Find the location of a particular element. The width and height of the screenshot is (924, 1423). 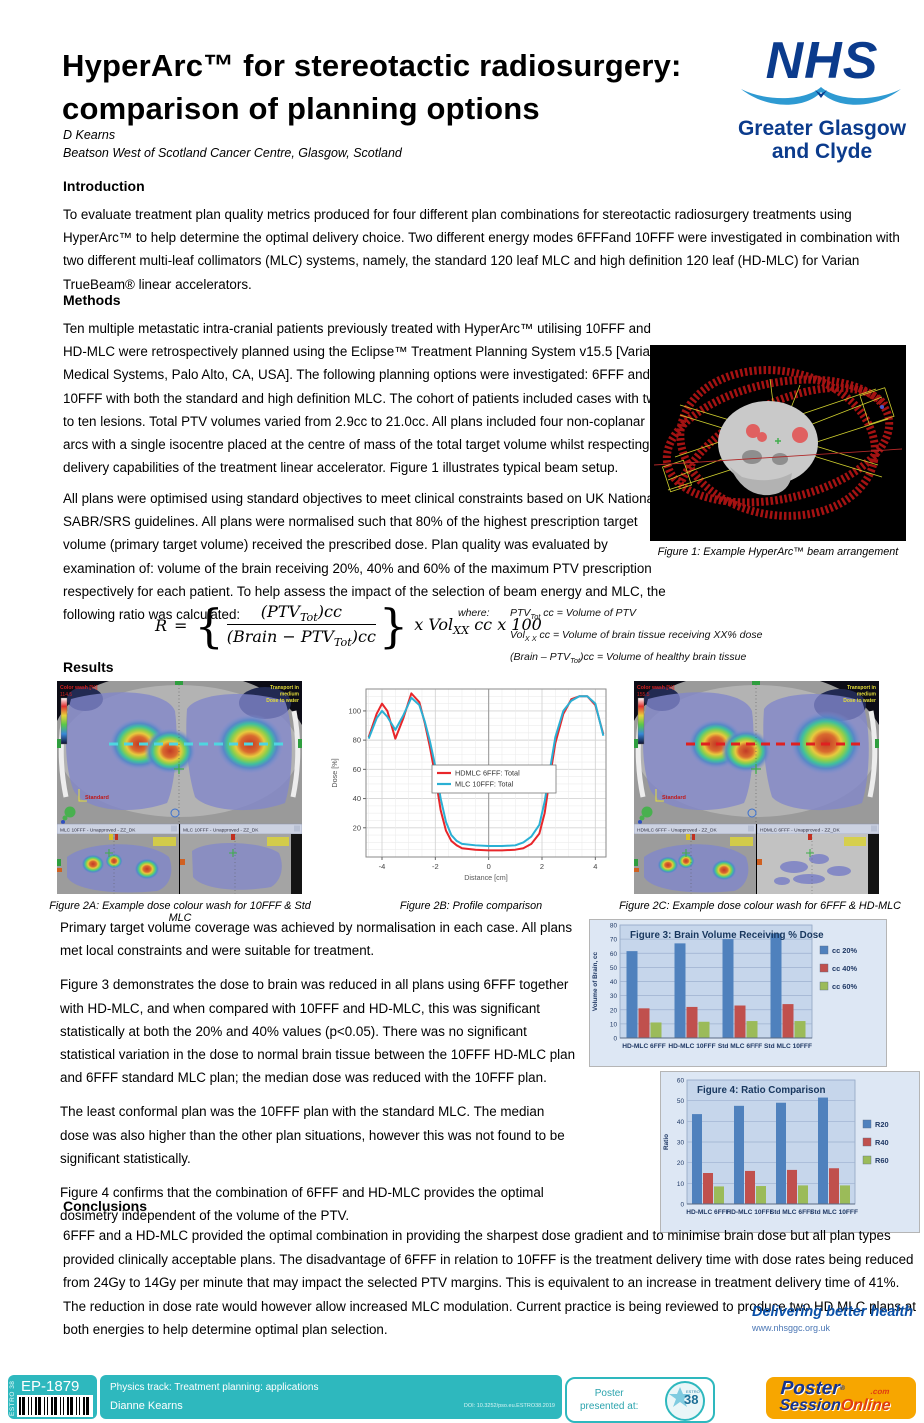

estro-star-icon is located at coordinates (680, 1397).